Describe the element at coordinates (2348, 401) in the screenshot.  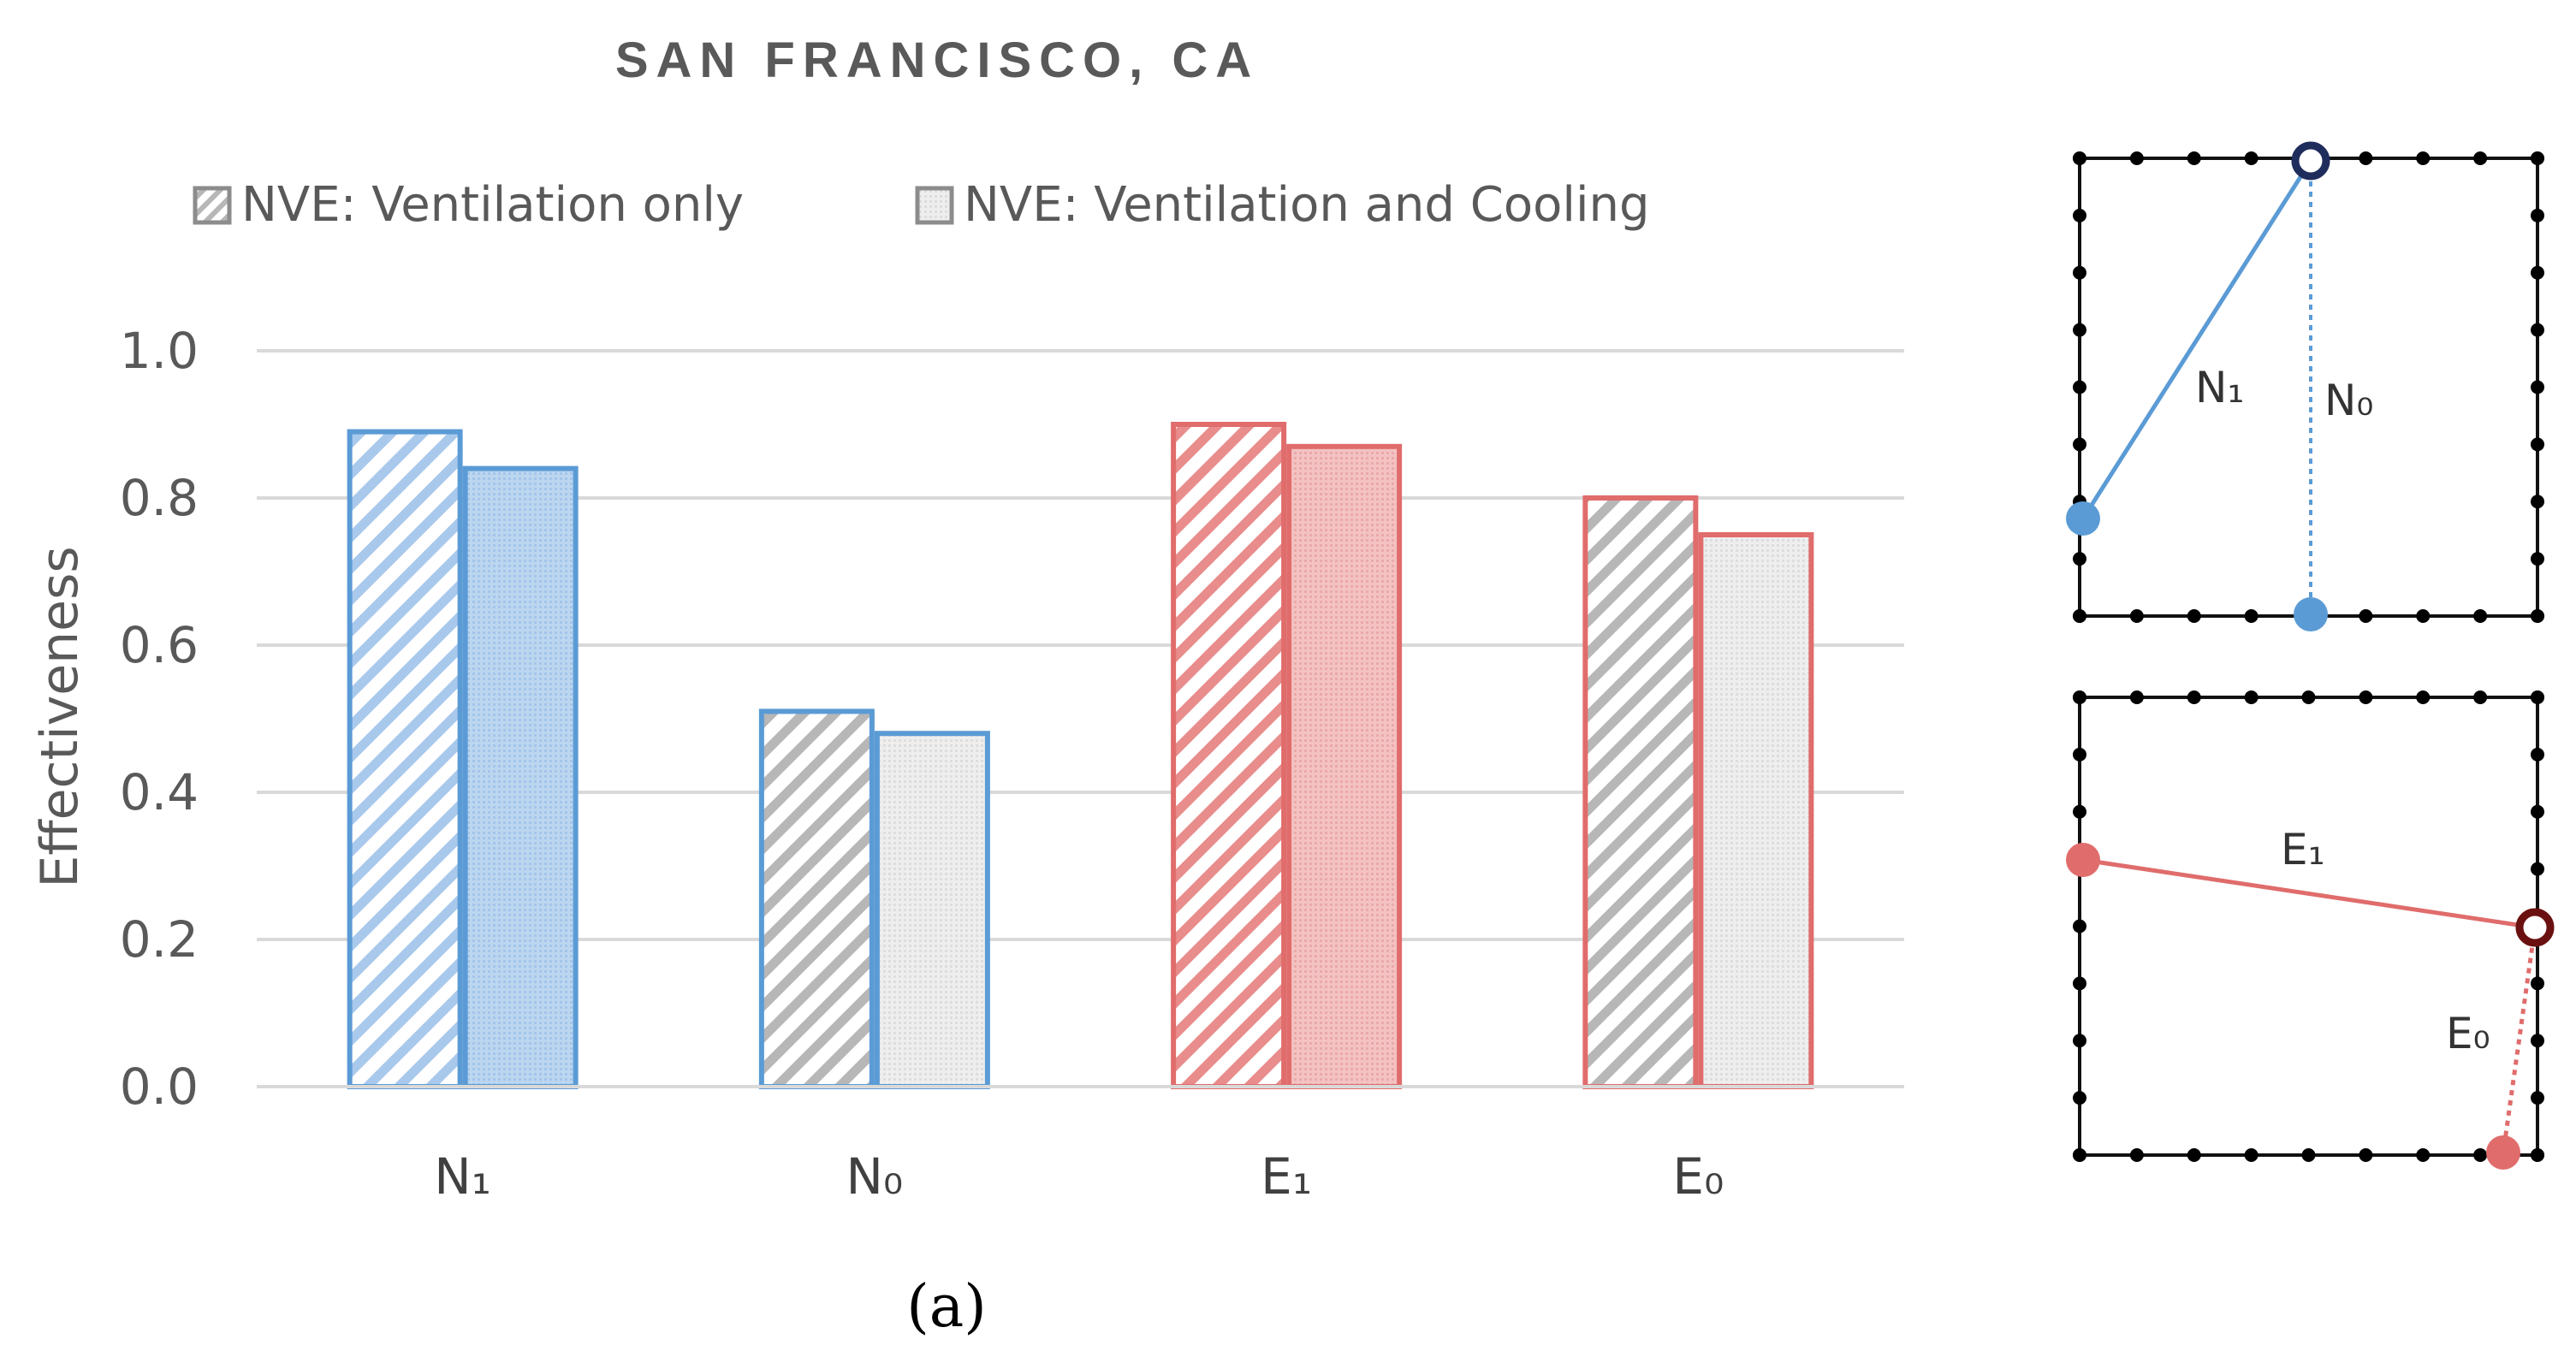
I see `diagram-north-label-n0: N₀` at that location.